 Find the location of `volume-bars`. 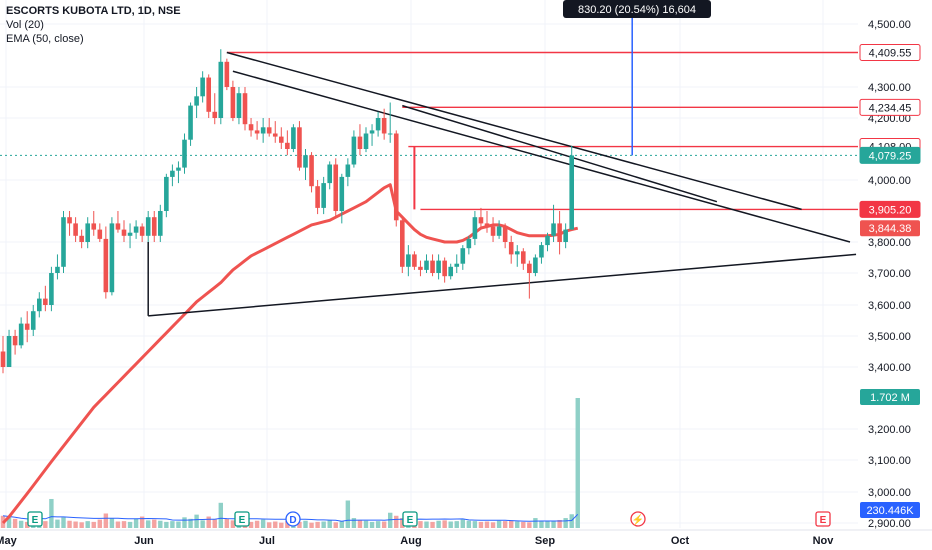

volume-bars is located at coordinates (290, 463).